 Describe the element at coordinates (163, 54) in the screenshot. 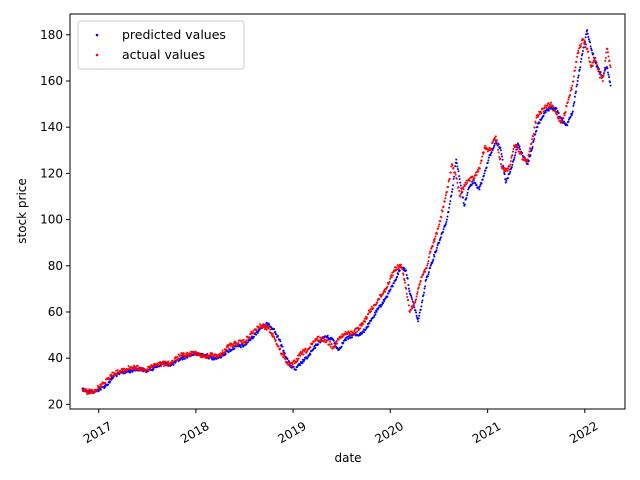

I see `legend-label-actual: actual values` at that location.